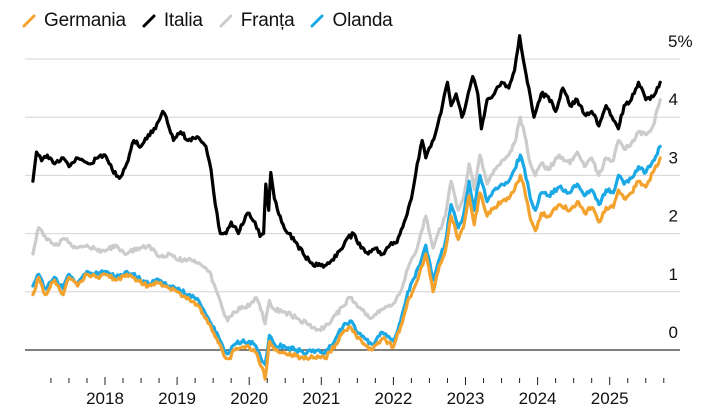 The height and width of the screenshot is (416, 711). I want to click on legend-item-olanda: Olanda, so click(351, 21).